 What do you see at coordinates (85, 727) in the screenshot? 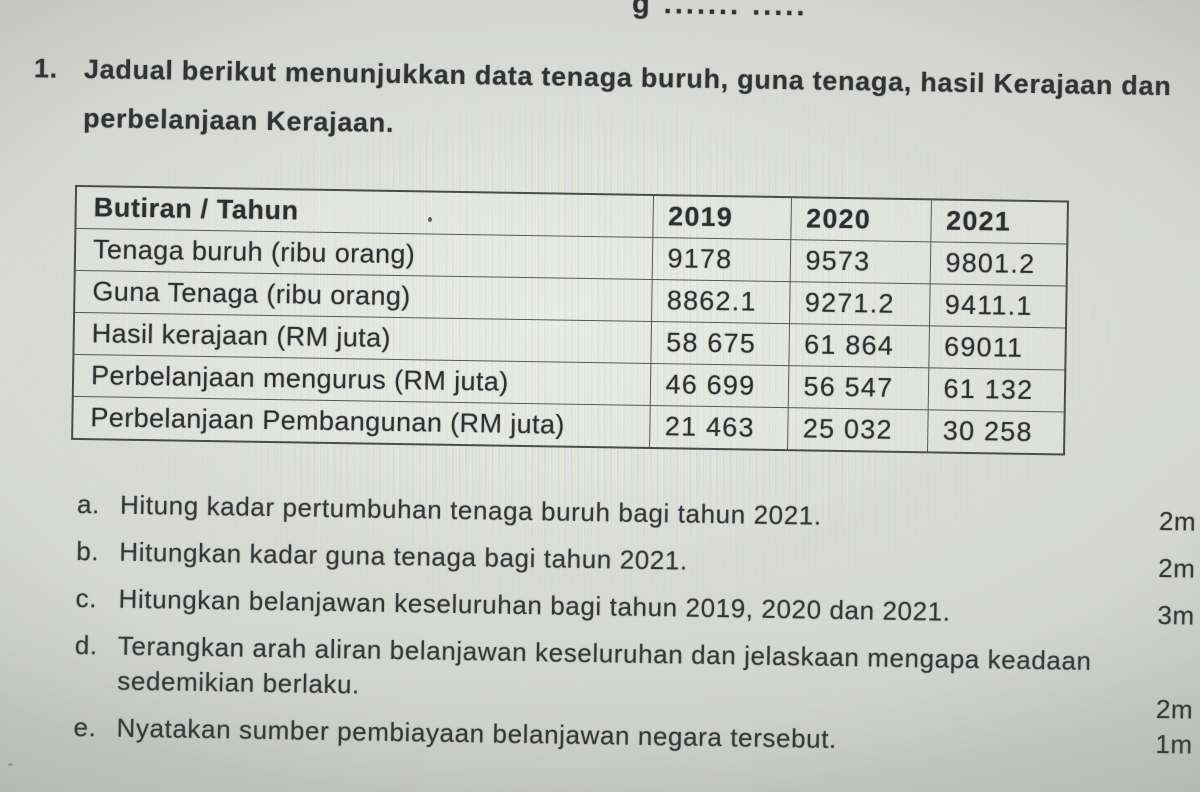
I see `subquestion-letter: e.` at bounding box center [85, 727].